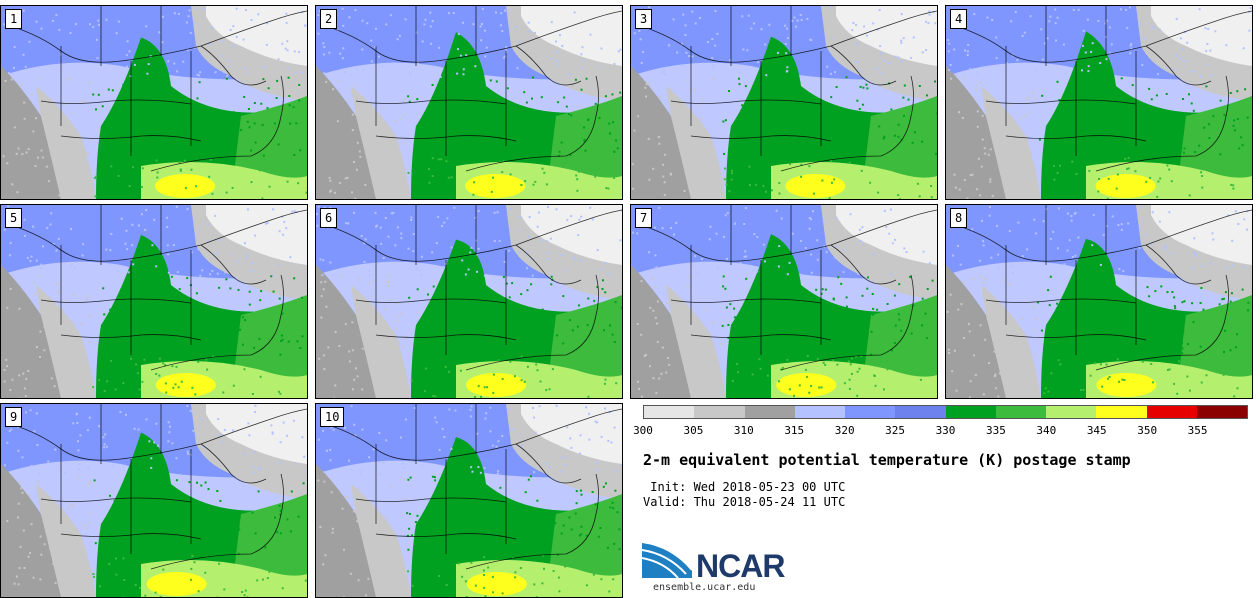 The height and width of the screenshot is (598, 1260). I want to click on map-panel-3: 3, so click(784, 102).